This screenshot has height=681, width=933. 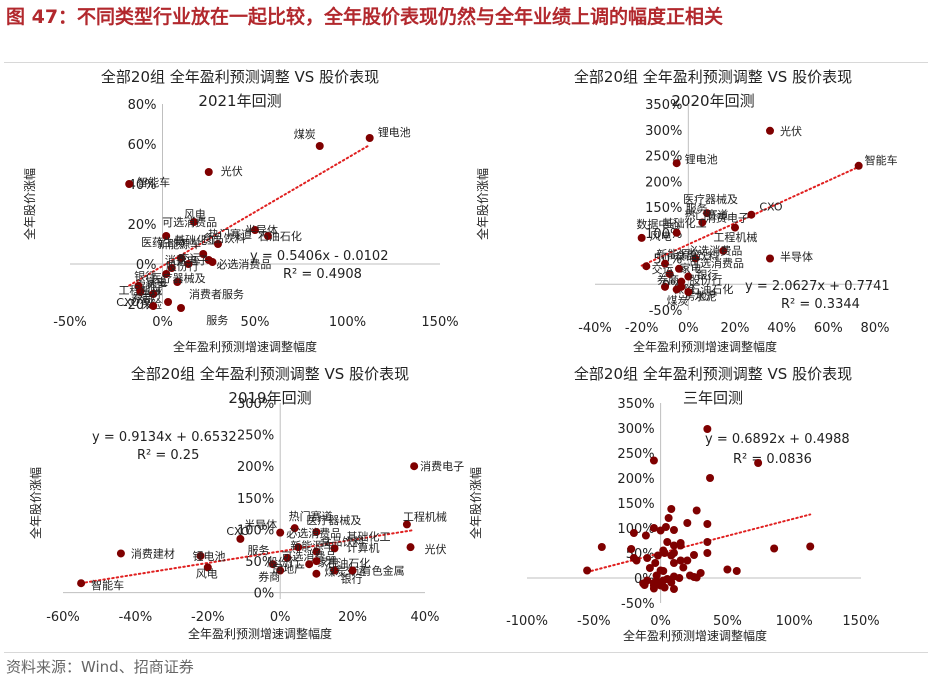 What do you see at coordinates (772, 459) in the screenshot?
I see `chart-3-r-squared: R² = 0.0836` at bounding box center [772, 459].